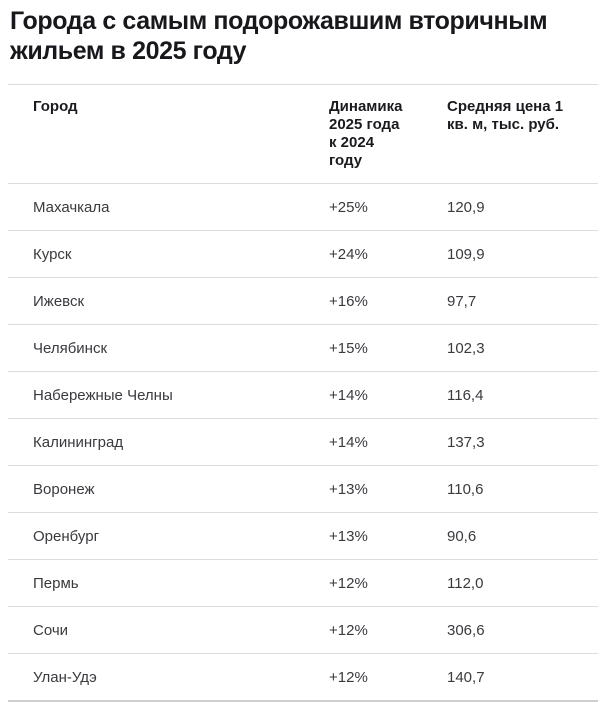  I want to click on table-row: Воронеж +13% 110,6, so click(303, 489).